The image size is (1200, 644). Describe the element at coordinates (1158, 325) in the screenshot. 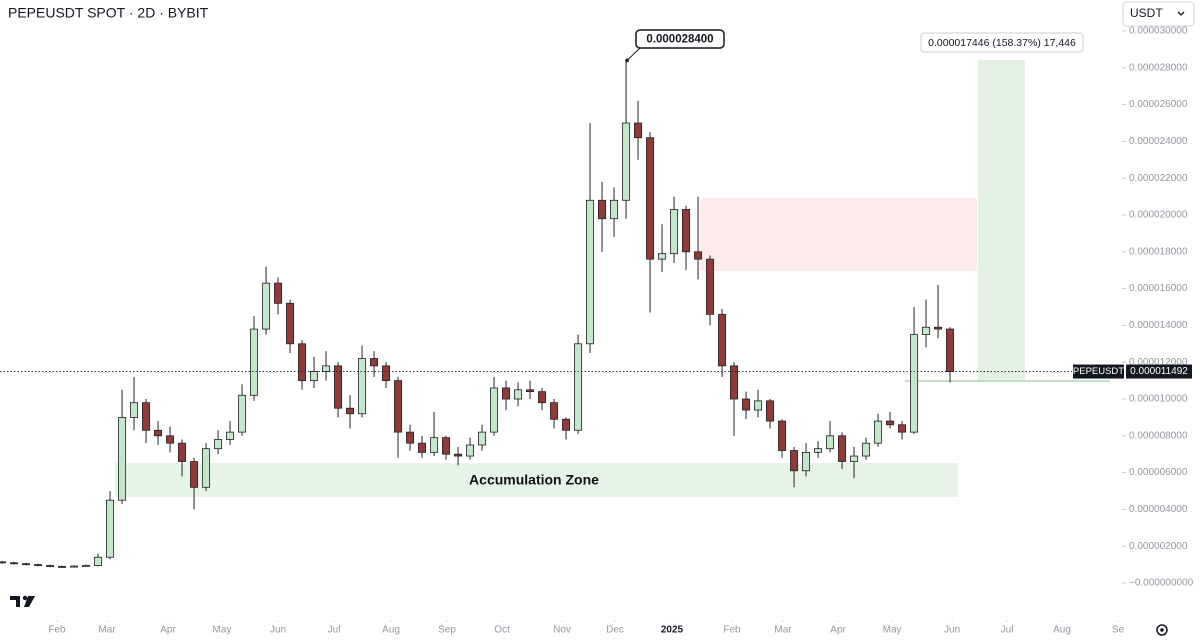

I see `y-tick-label: 0.000014000` at that location.